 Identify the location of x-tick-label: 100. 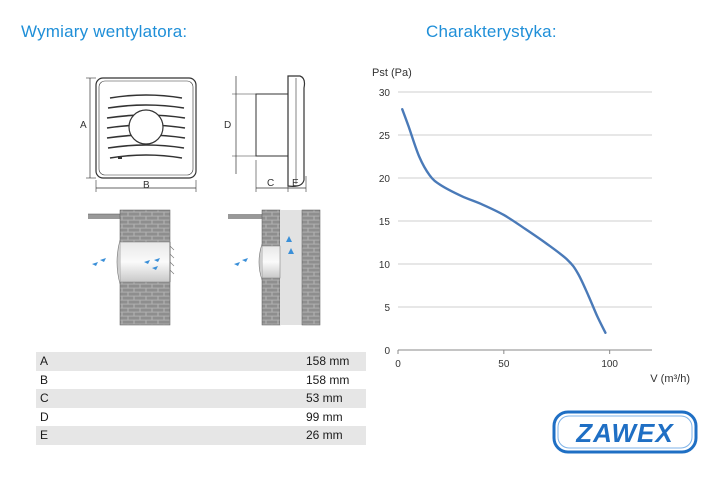
(609, 364).